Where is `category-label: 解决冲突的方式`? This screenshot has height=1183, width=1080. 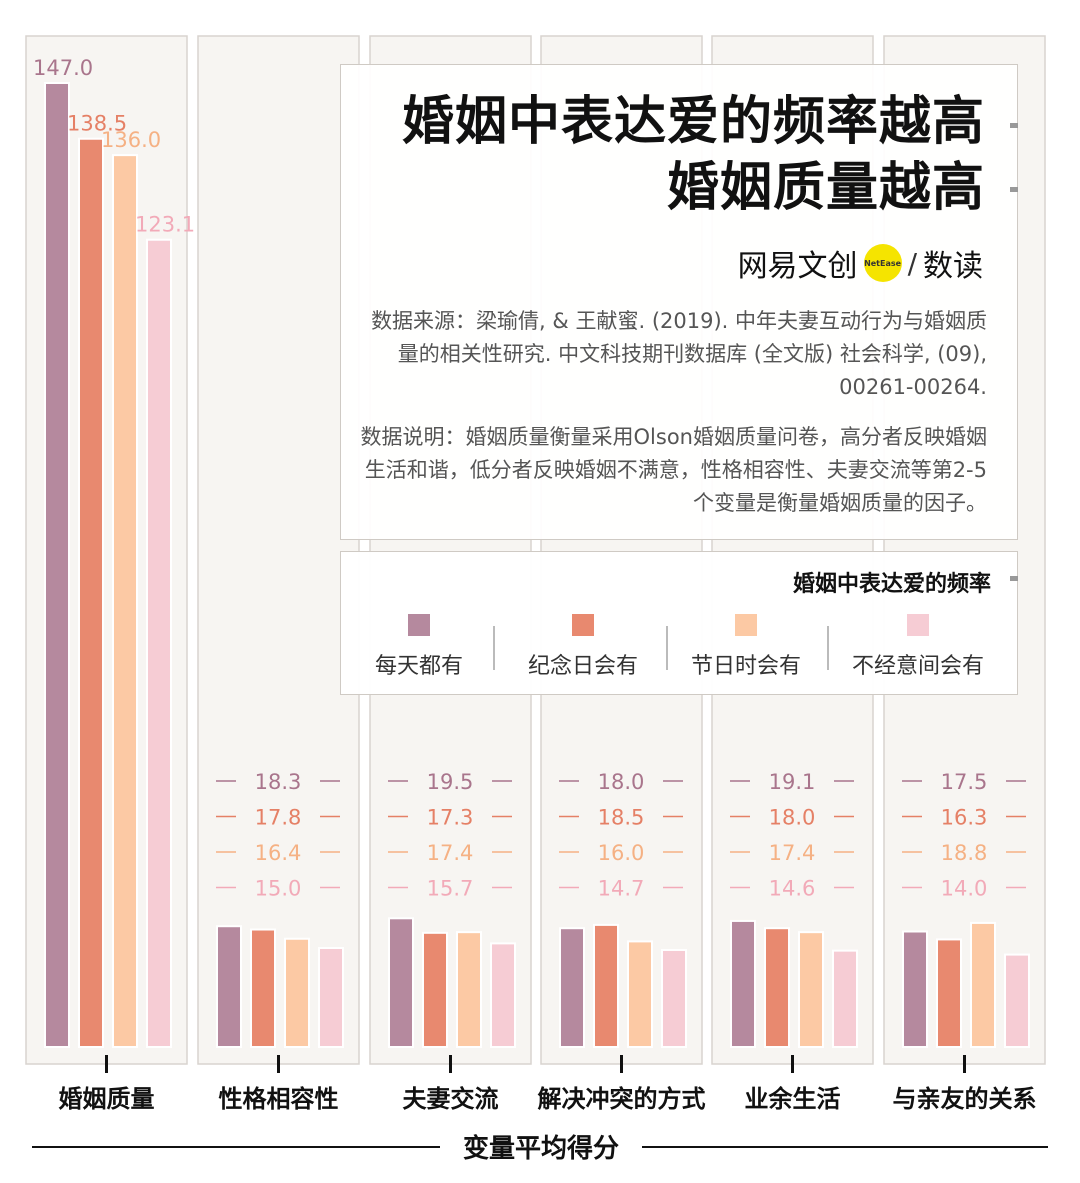
category-label: 解决冲突的方式 is located at coordinates (622, 1099).